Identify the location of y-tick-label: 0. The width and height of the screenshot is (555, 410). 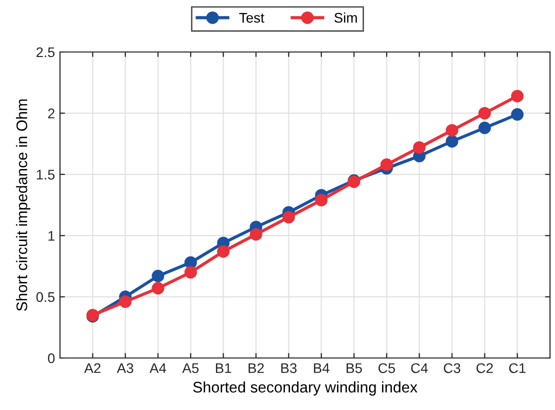
(51, 358).